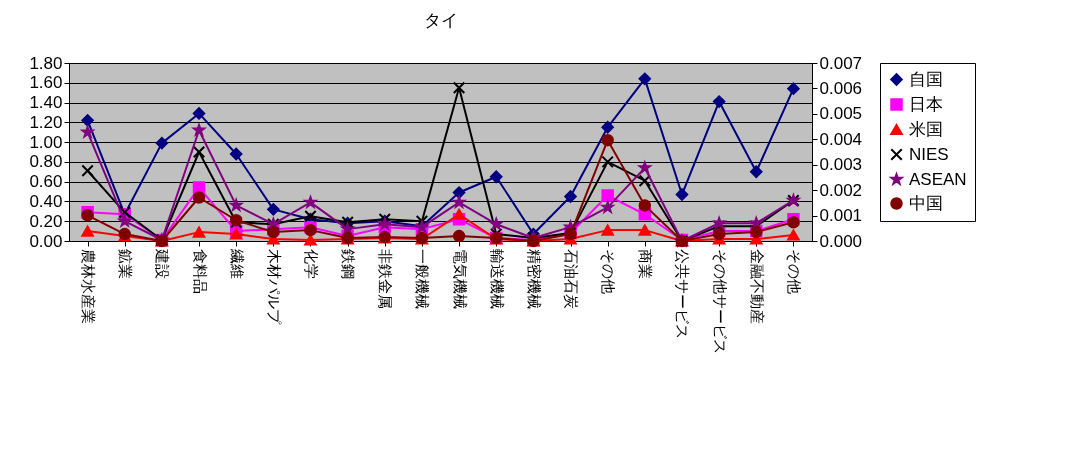 This screenshot has width=1087, height=452. Describe the element at coordinates (440, 20) in the screenshot. I see `chart-title: タイ` at that location.